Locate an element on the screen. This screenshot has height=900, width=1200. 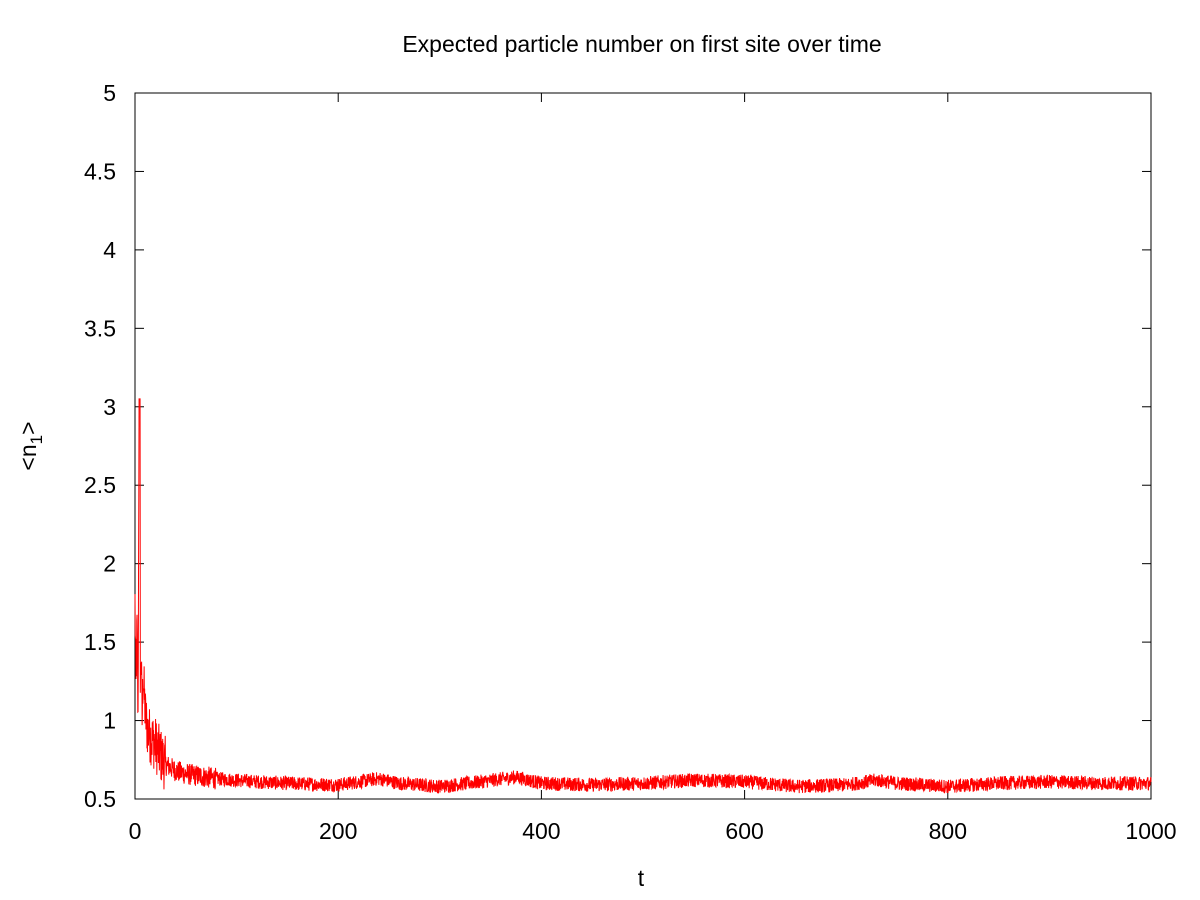
y-axis-label-end: > is located at coordinates (28, 427).